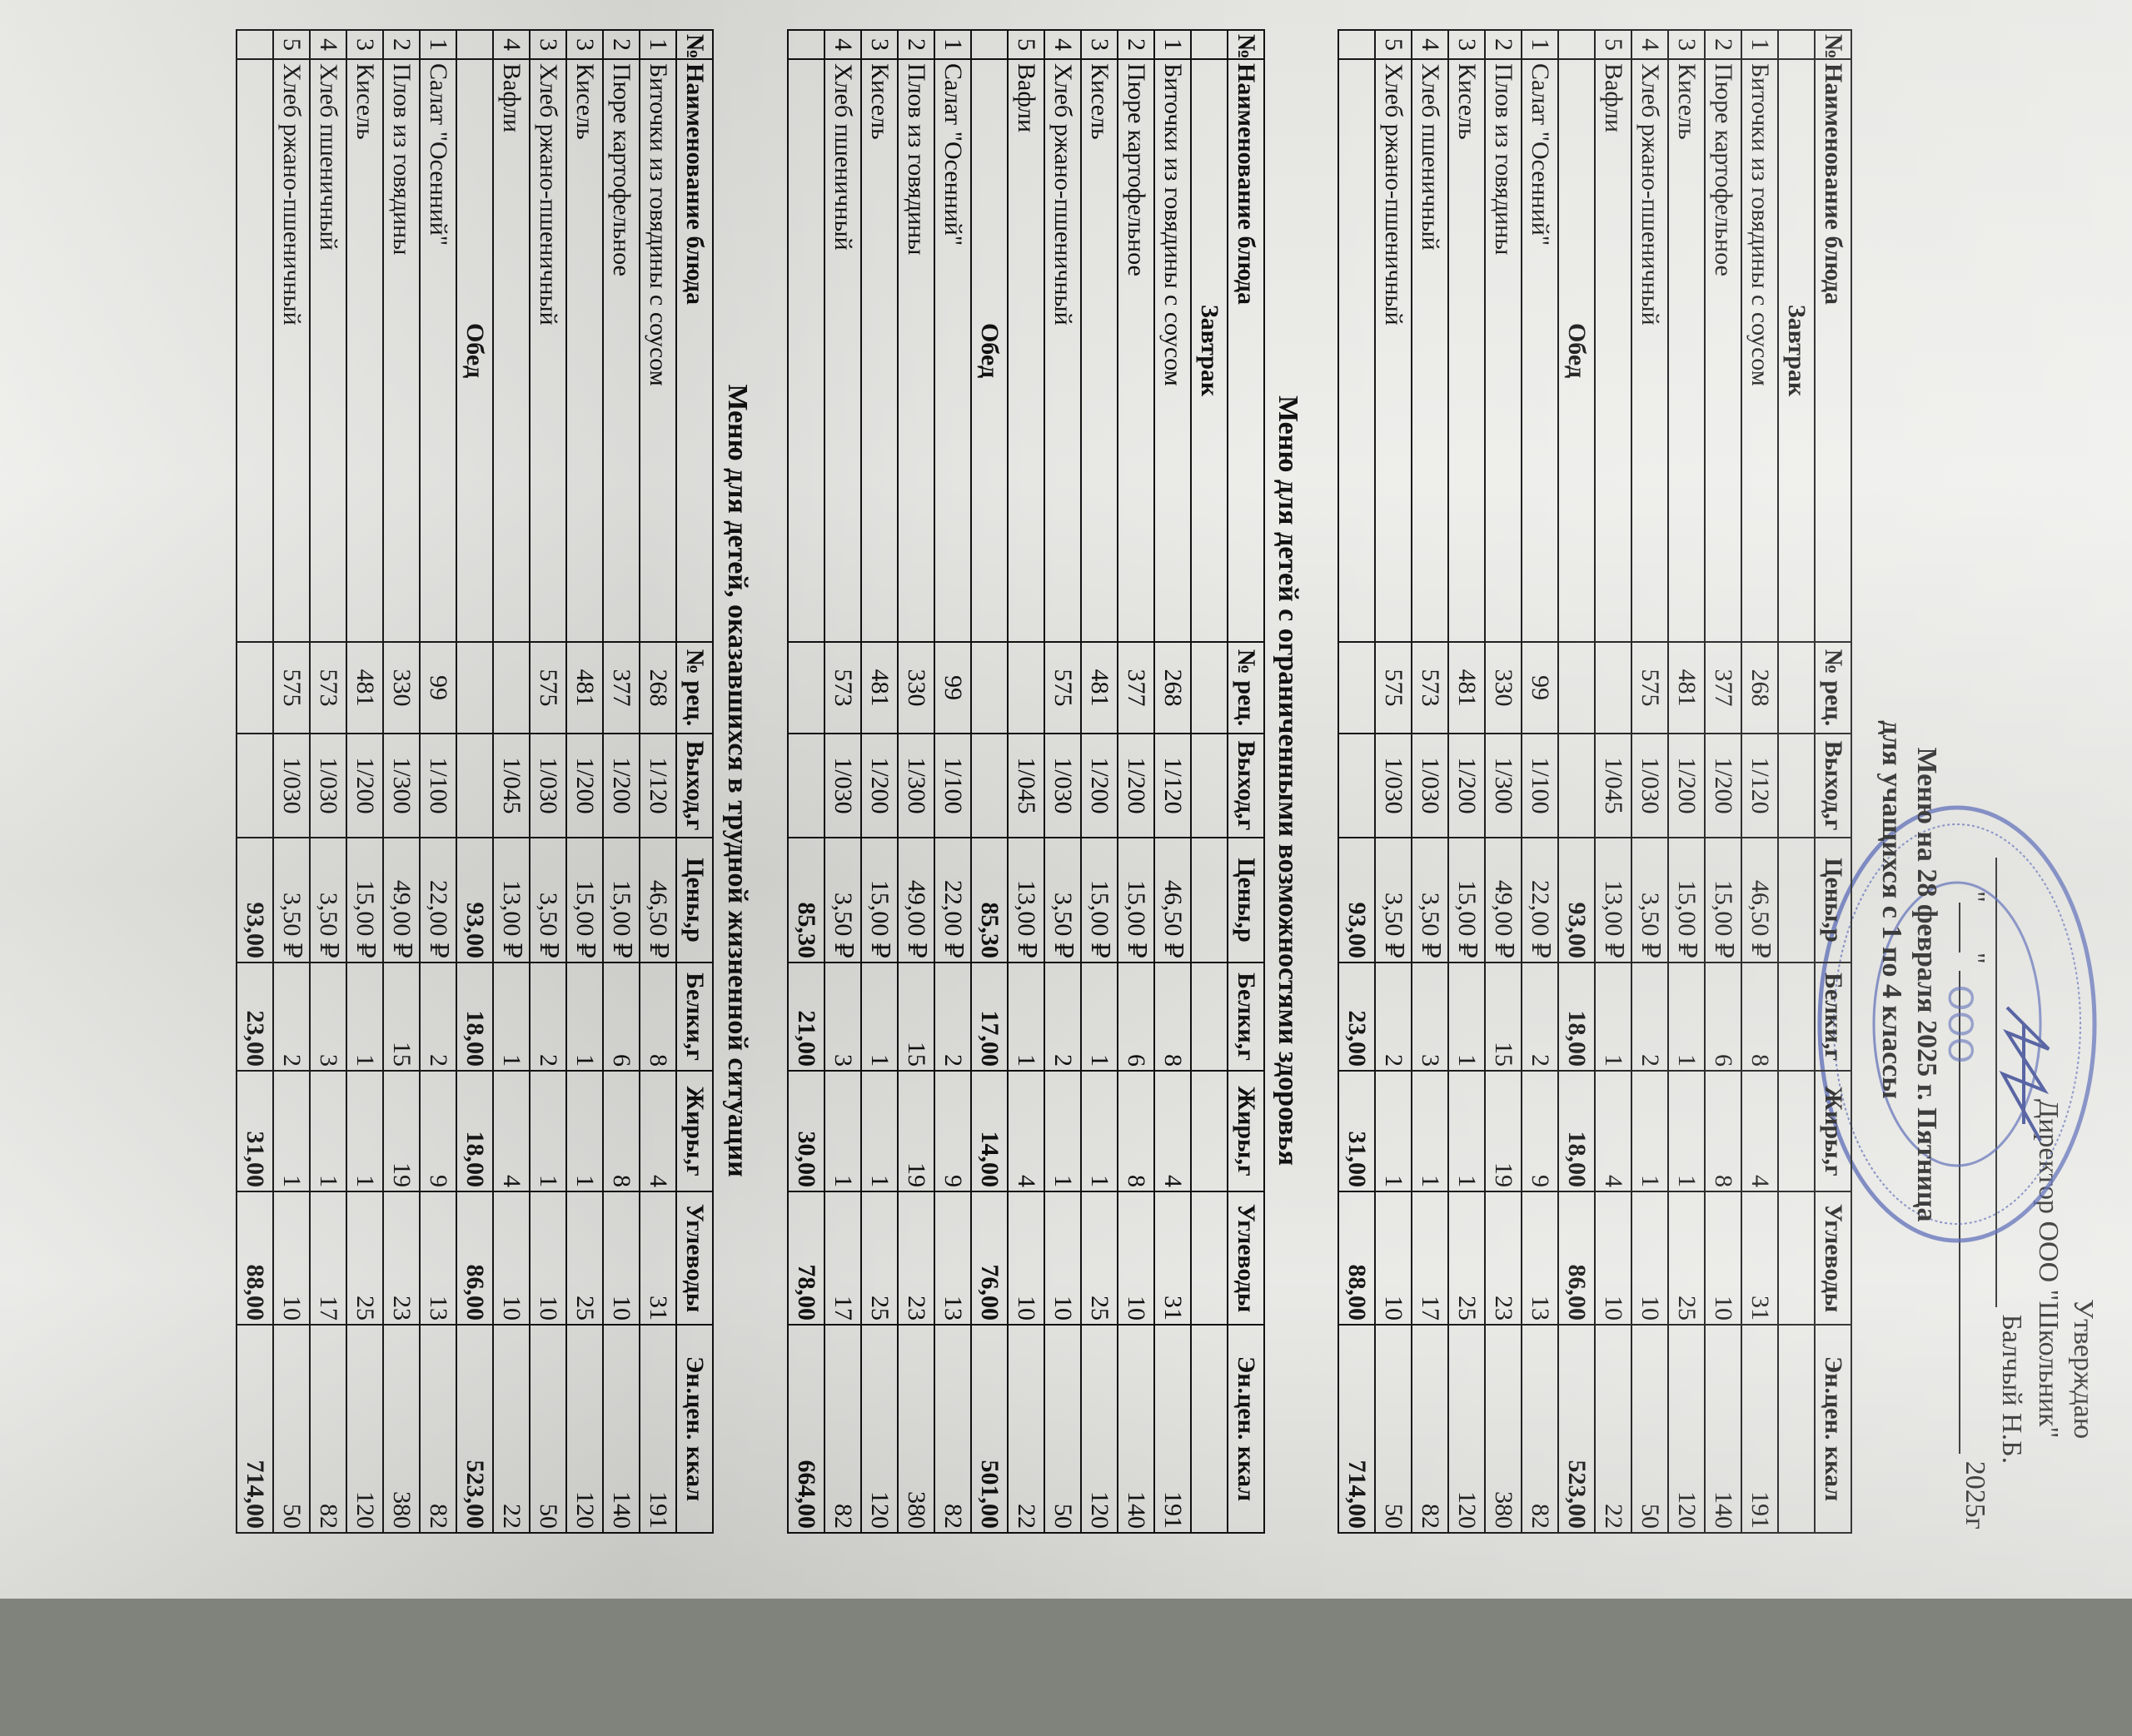  Describe the element at coordinates (1209, 781) in the screenshot. I see `section-row: Завтрак` at that location.